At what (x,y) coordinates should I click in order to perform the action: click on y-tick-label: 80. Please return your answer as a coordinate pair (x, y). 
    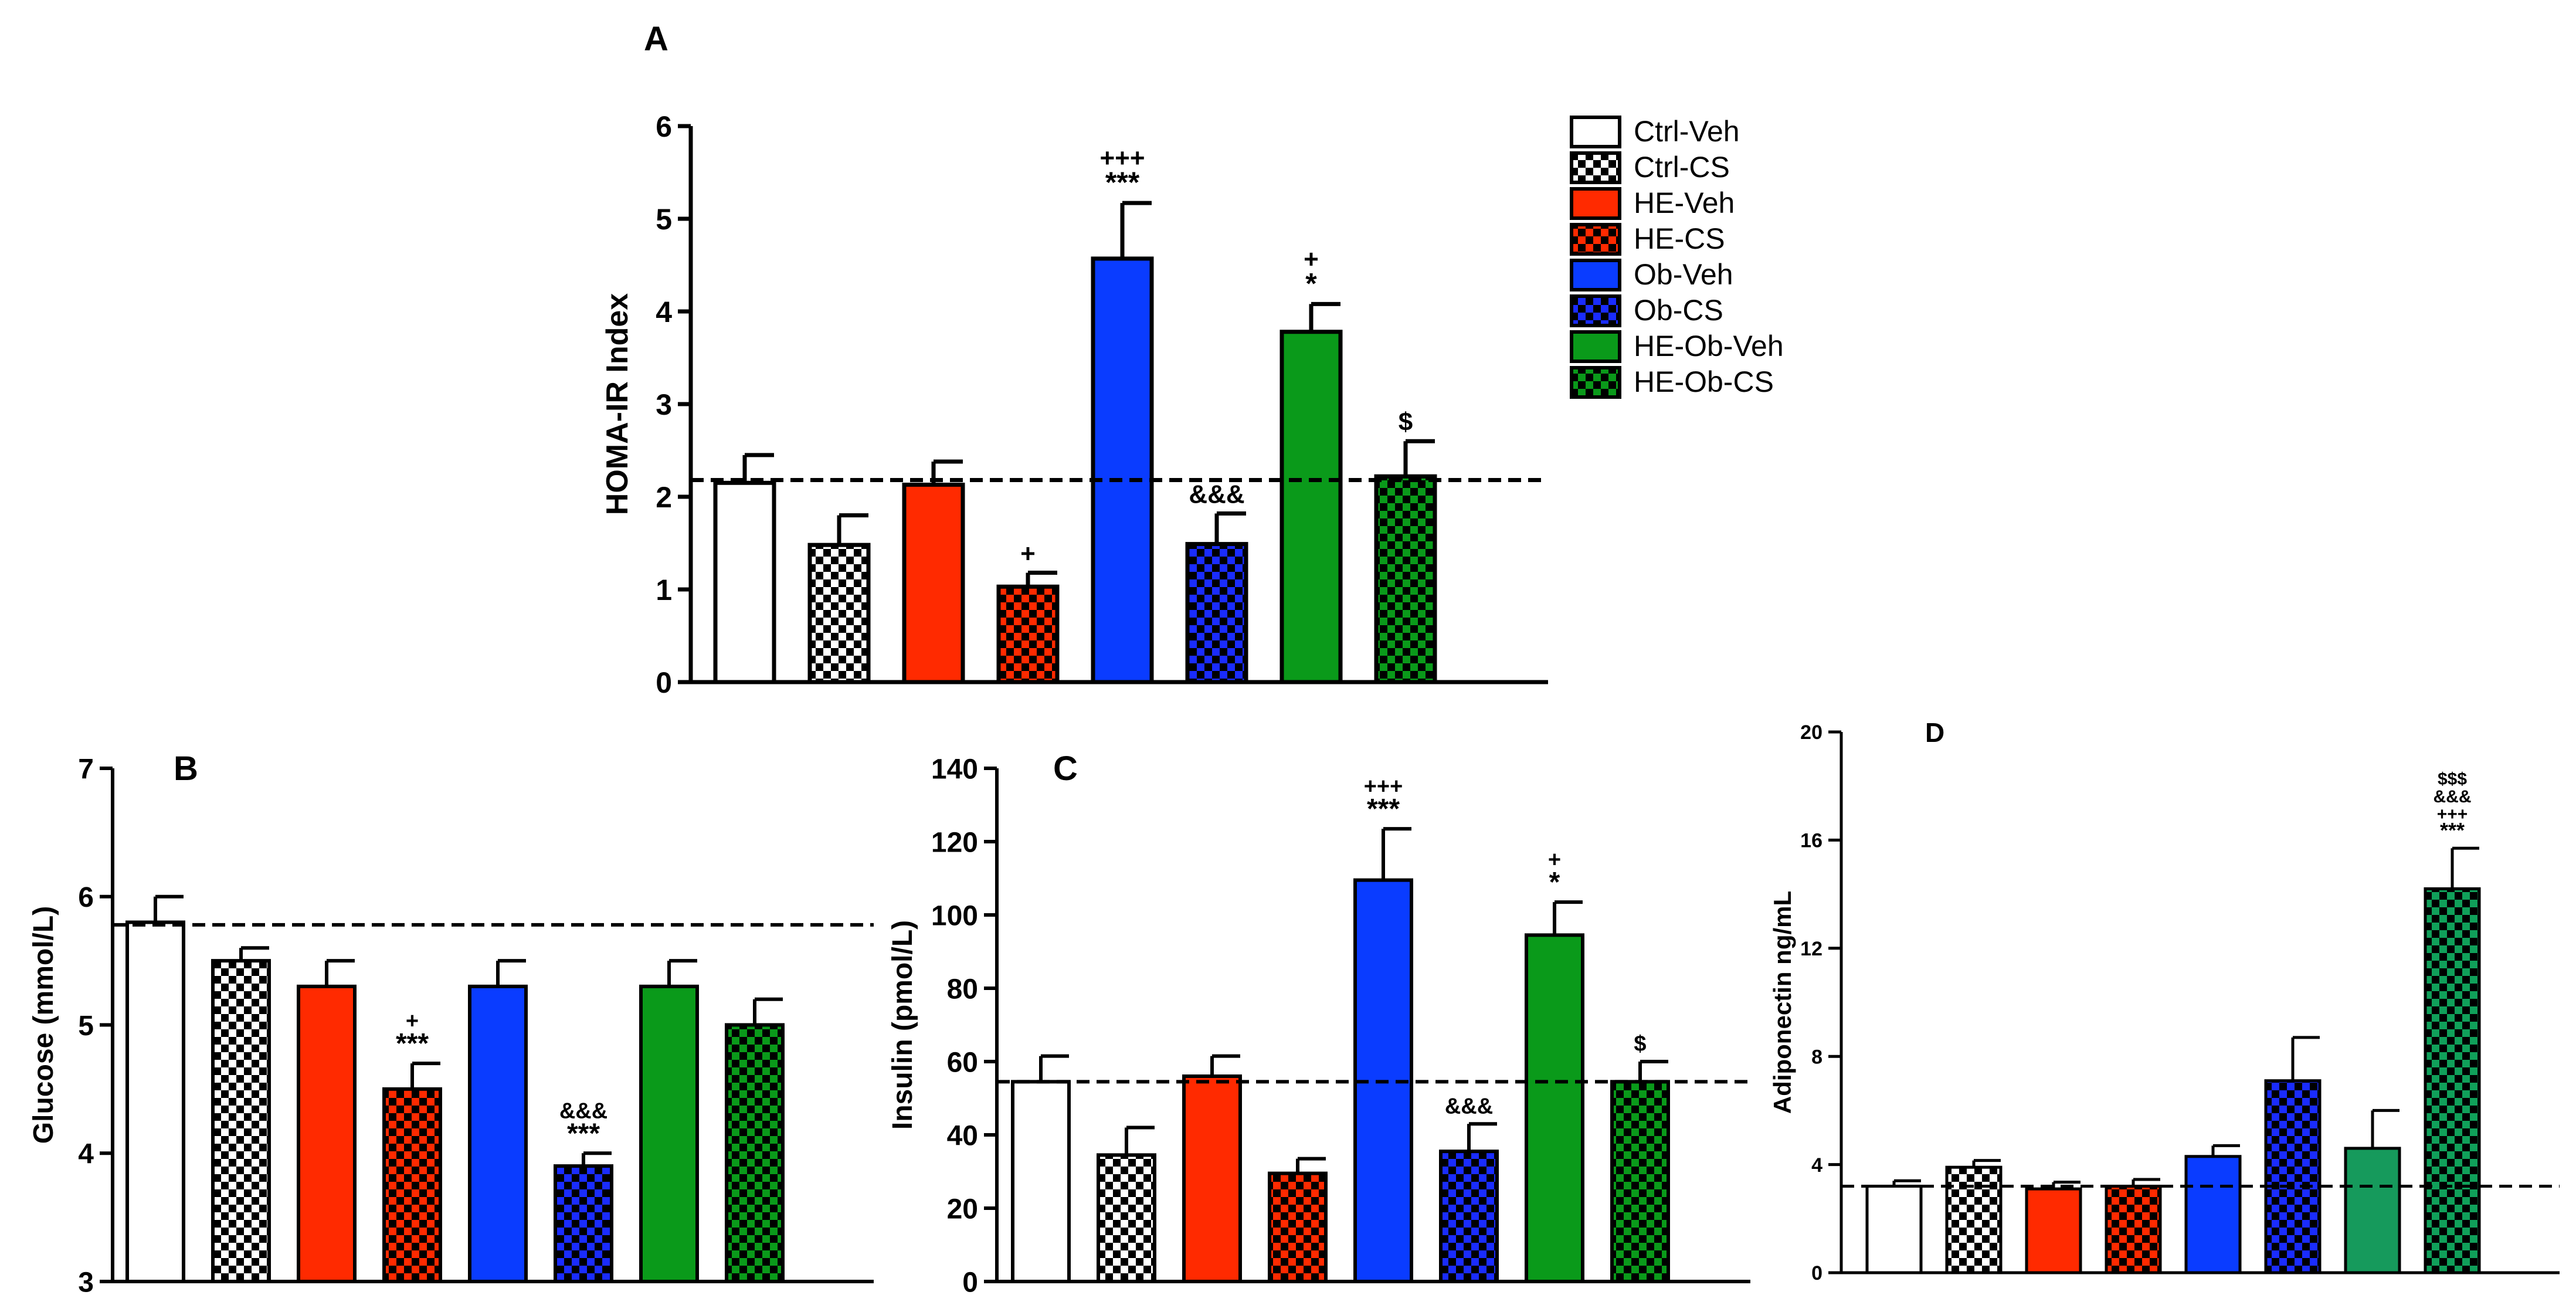
    Looking at the image, I should click on (962, 989).